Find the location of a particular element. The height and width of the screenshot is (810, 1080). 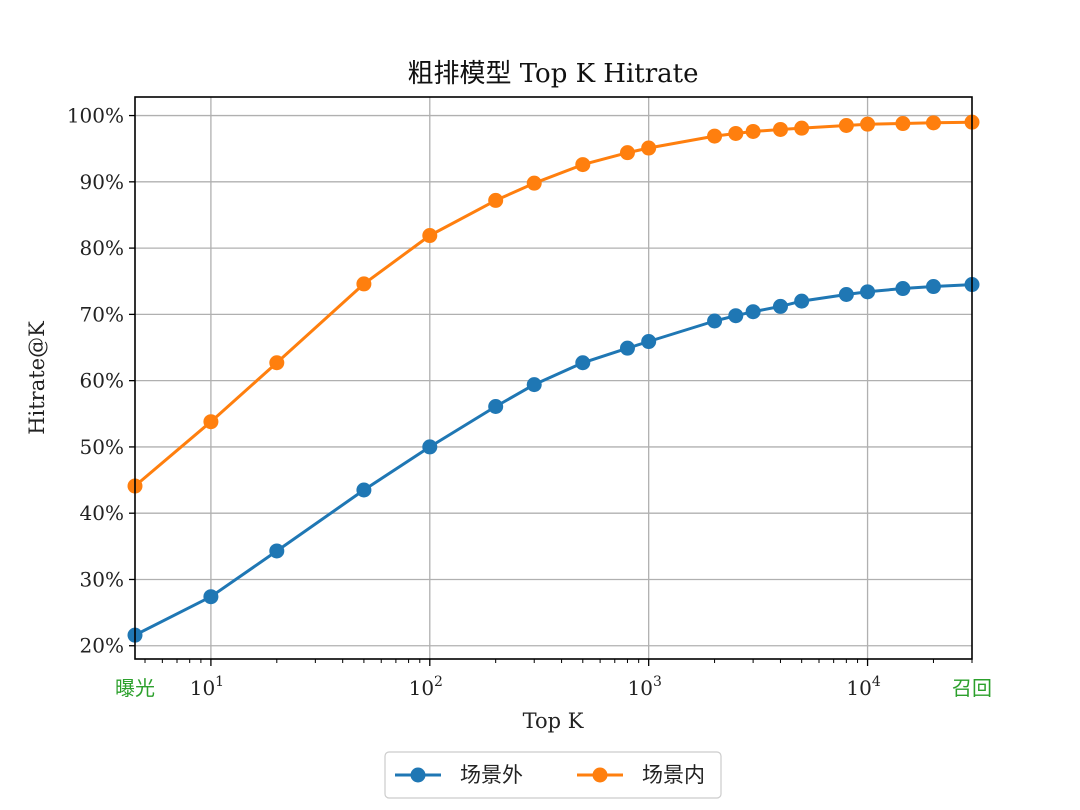

legend-box is located at coordinates (553, 775).